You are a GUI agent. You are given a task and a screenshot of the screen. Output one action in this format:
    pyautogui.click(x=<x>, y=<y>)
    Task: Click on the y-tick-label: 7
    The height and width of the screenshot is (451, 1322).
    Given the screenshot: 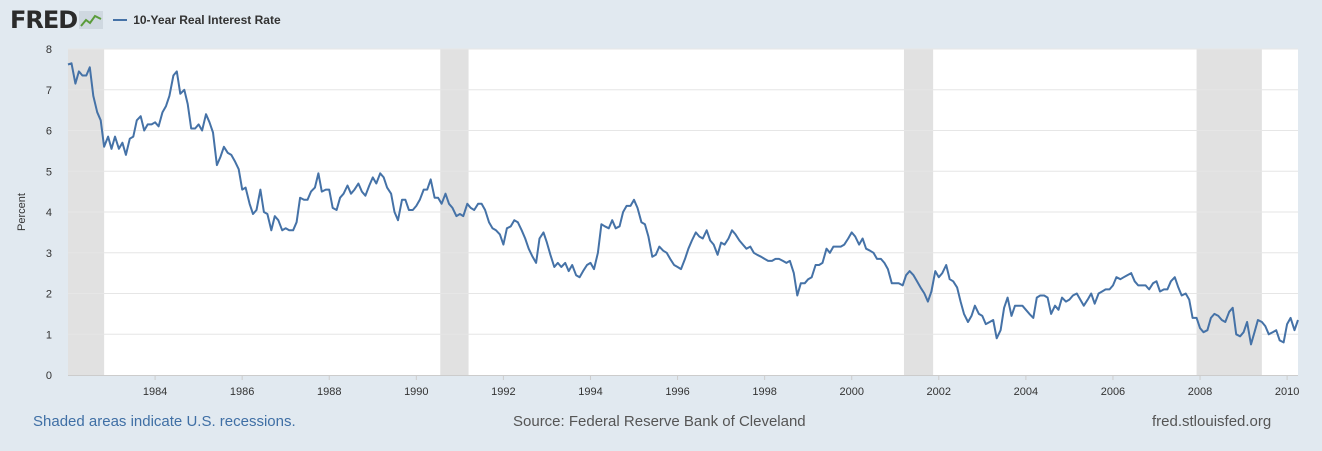 What is the action you would take?
    pyautogui.click(x=49, y=91)
    